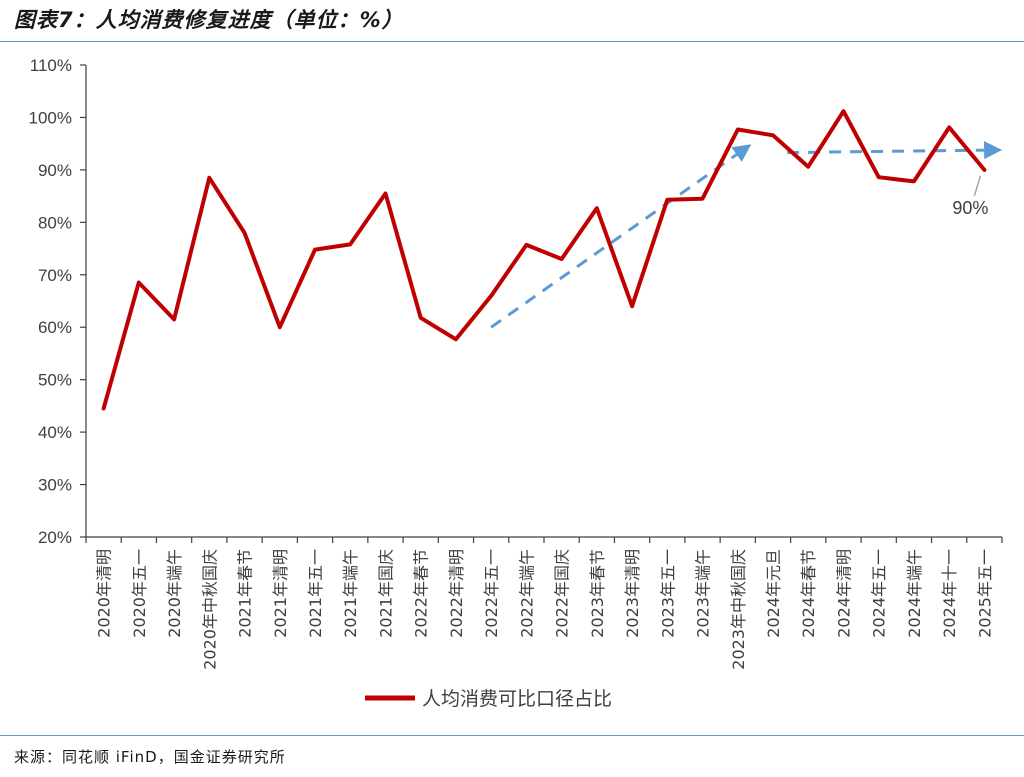 The height and width of the screenshot is (777, 1024). I want to click on y-tick-label: 90%, so click(55, 170).